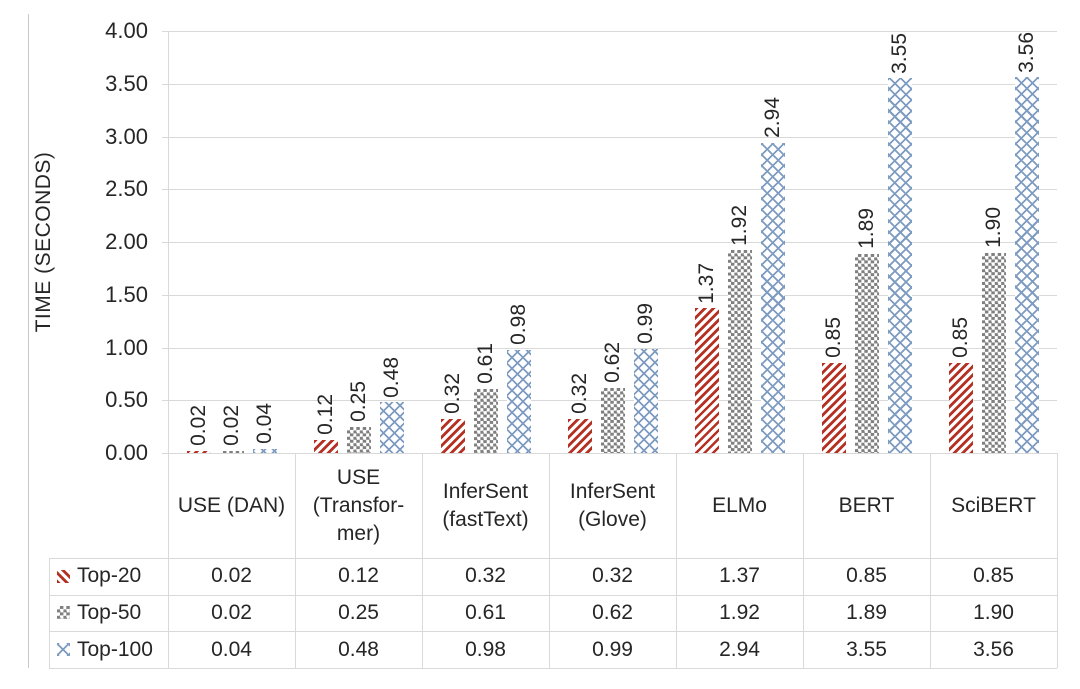  I want to click on bar-value-label: 0.48, so click(391, 377).